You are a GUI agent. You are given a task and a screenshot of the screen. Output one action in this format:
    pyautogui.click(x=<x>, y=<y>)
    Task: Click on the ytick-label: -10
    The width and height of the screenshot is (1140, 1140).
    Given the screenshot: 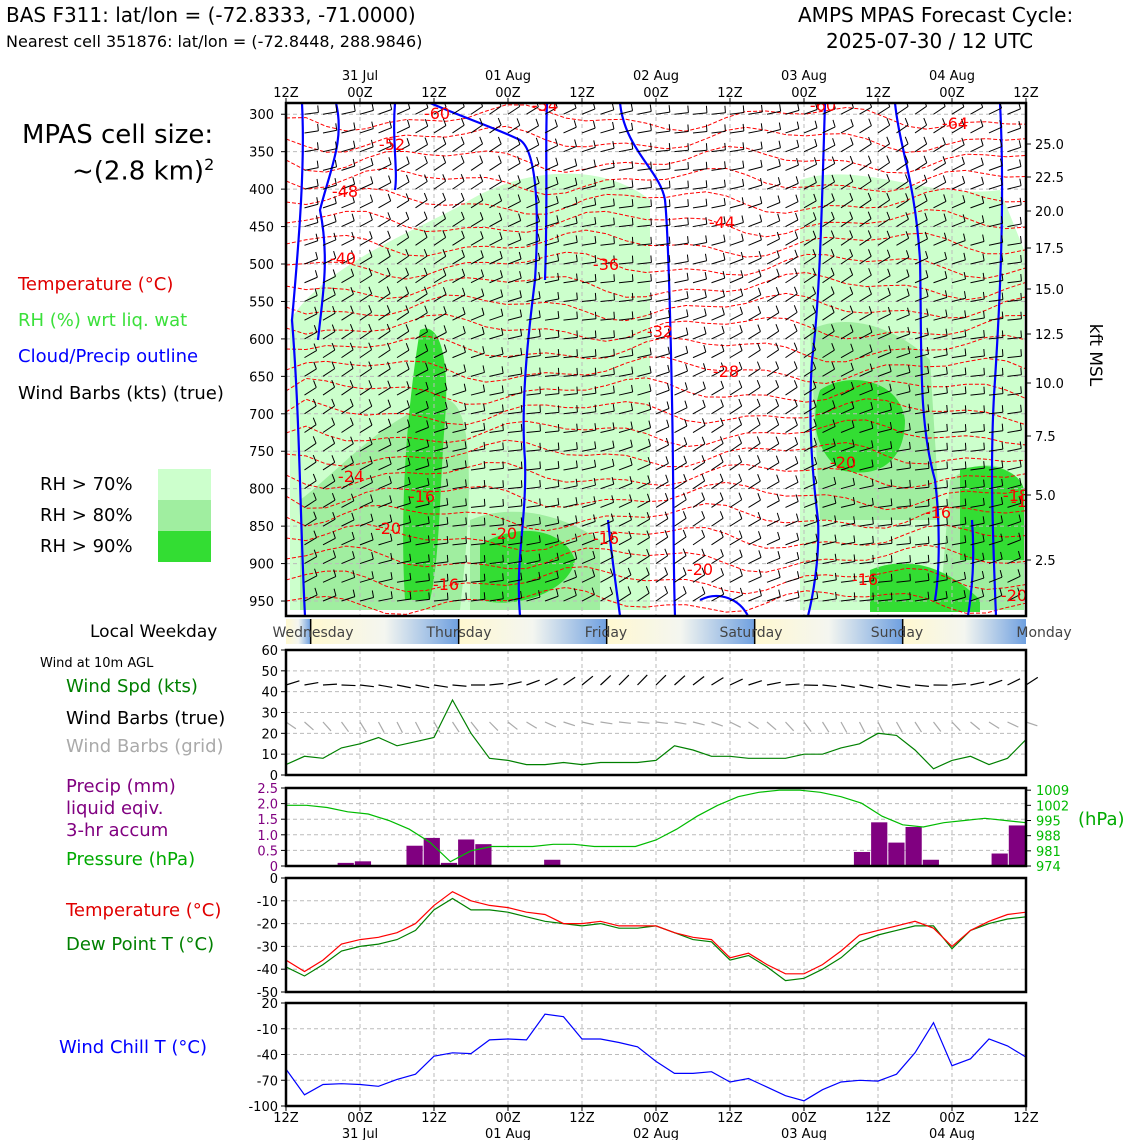 What is the action you would take?
    pyautogui.click(x=267, y=1030)
    